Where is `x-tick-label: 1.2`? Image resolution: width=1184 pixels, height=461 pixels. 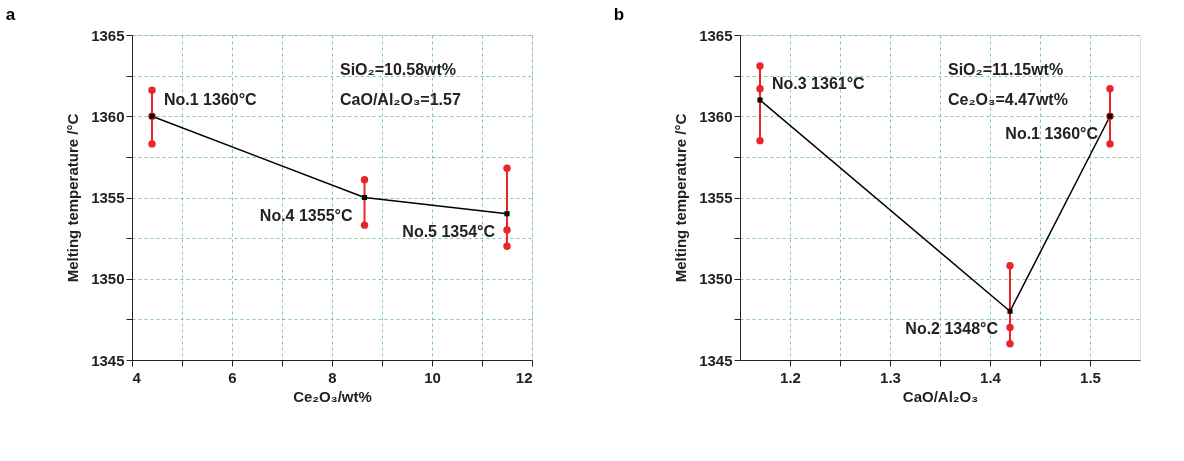 x-tick-label: 1.2 is located at coordinates (790, 377).